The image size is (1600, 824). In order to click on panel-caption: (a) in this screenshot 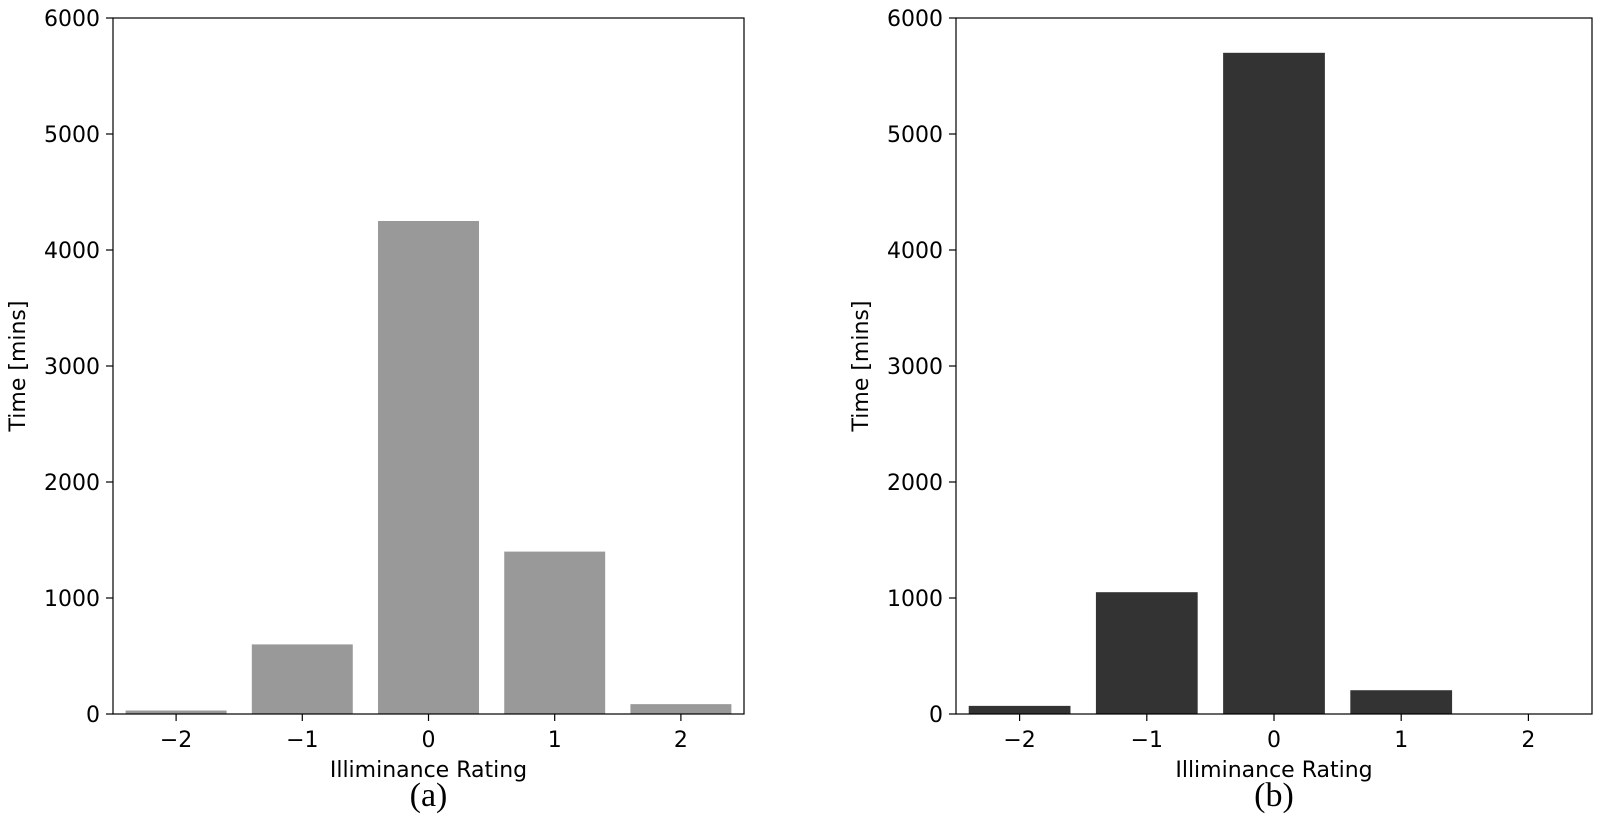, I will do `click(429, 795)`.